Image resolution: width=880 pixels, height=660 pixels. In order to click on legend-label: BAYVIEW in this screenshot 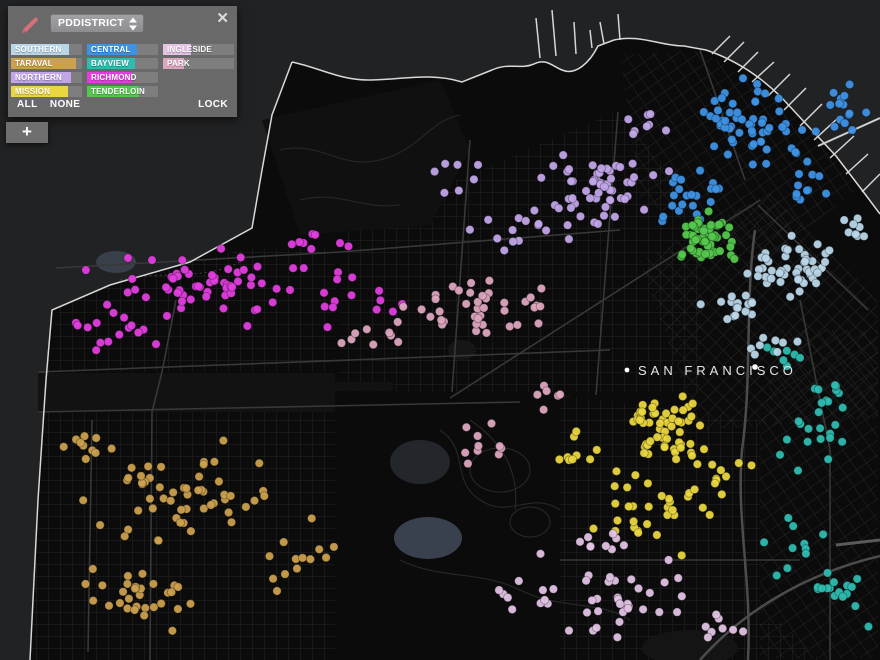, I will do `click(110, 63)`.